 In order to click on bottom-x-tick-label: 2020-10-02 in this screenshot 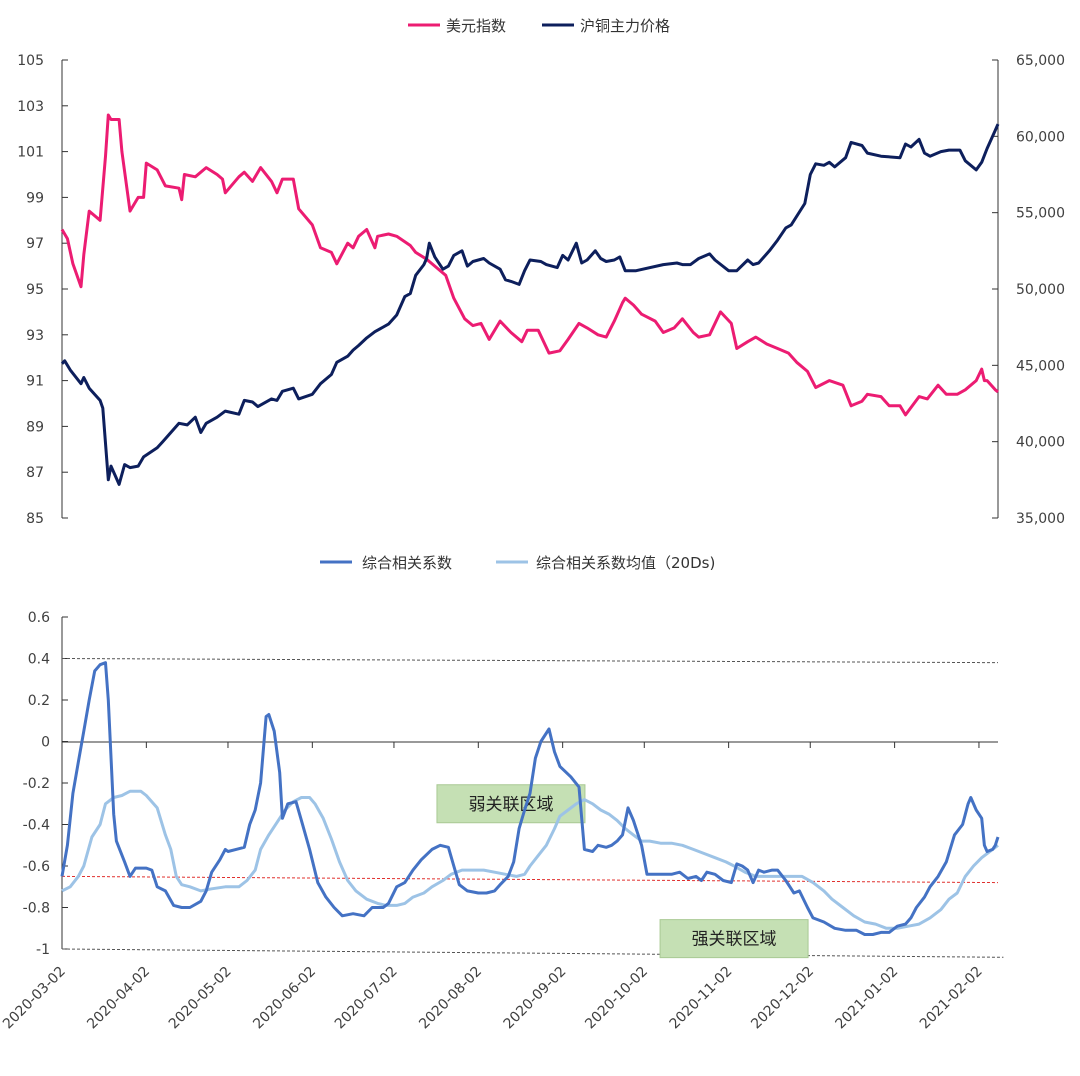, I will do `click(616, 998)`.